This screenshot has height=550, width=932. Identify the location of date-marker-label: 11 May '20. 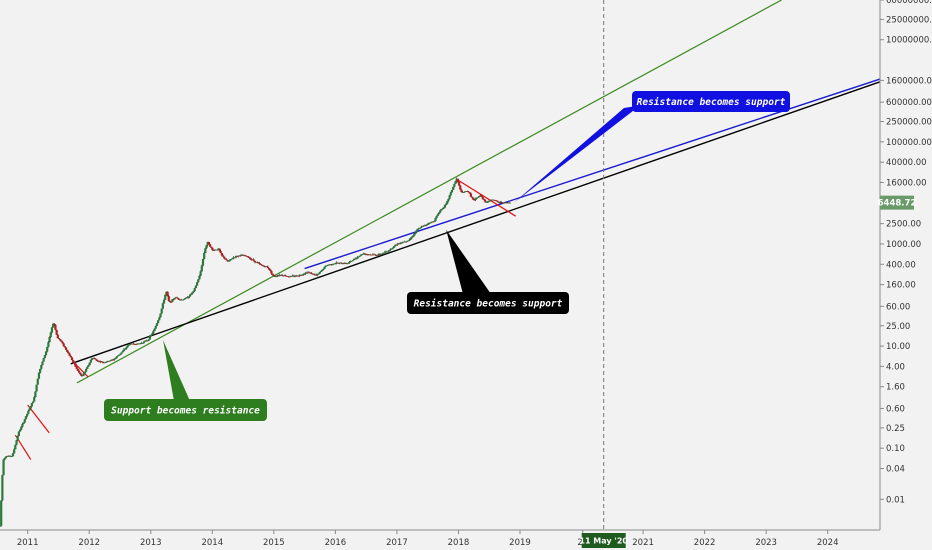
(603, 541).